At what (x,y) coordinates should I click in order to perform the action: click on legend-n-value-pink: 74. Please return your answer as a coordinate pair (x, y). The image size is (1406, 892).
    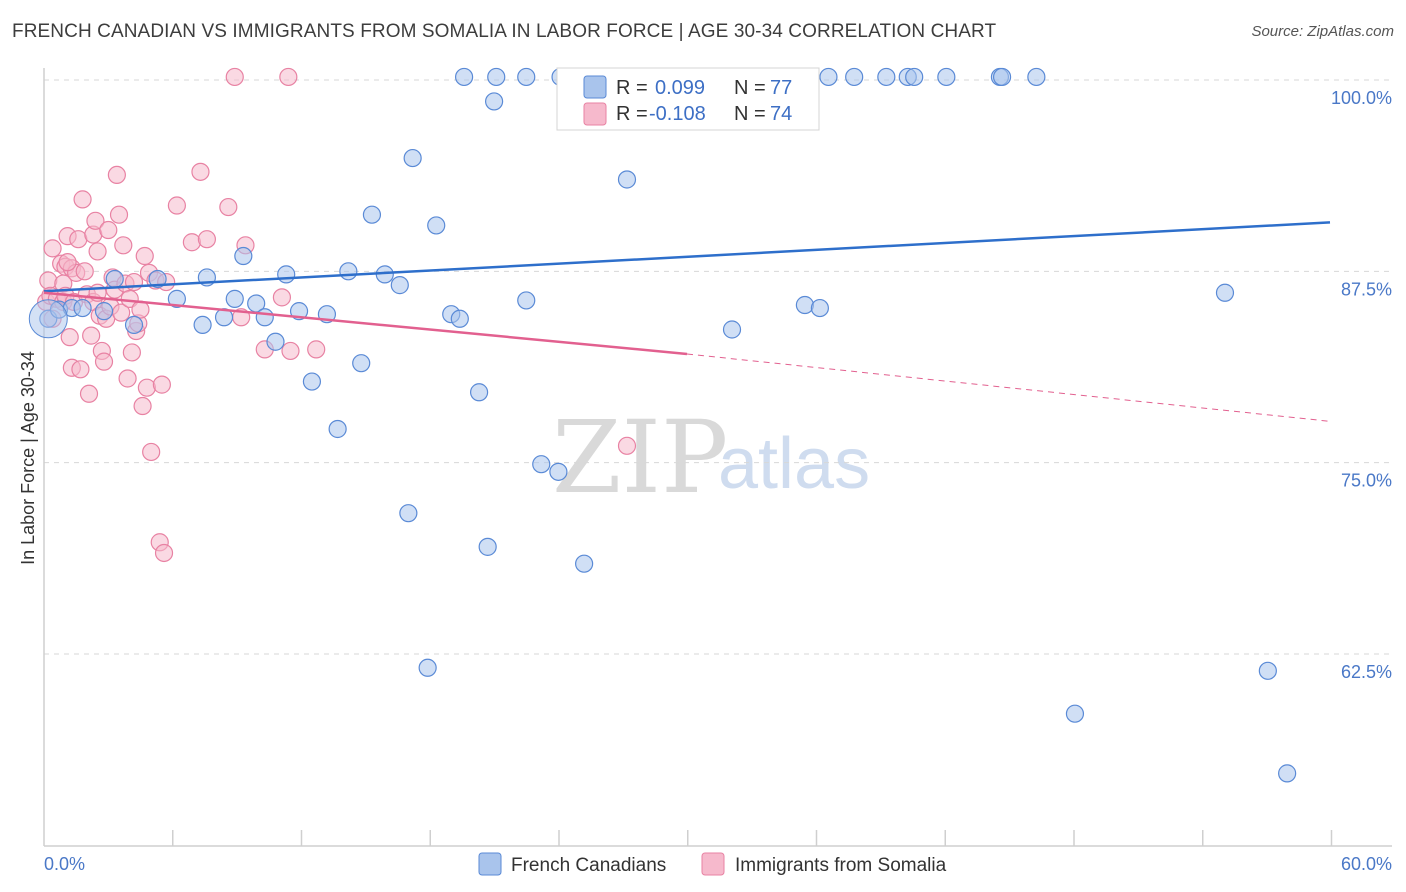
    Looking at the image, I should click on (781, 114).